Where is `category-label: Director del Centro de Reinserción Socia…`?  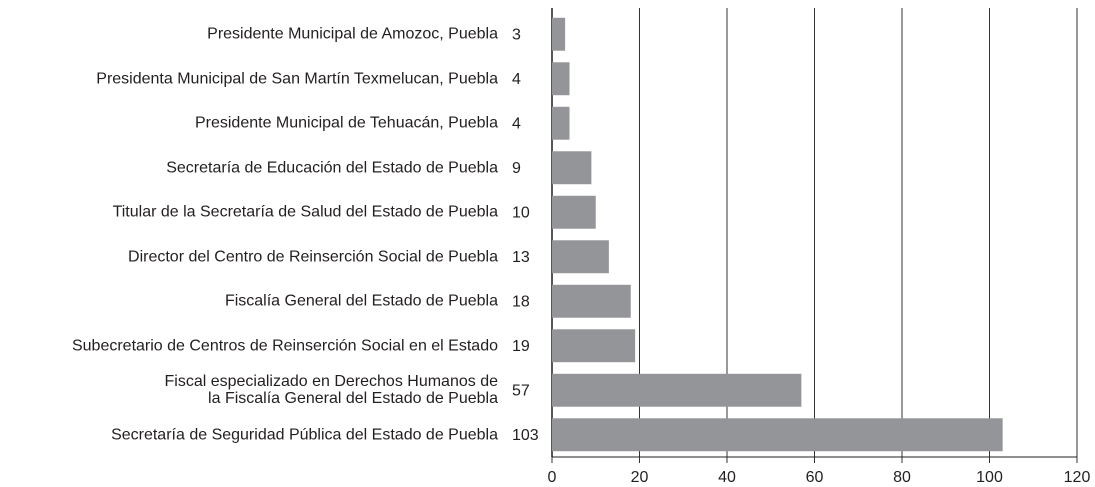 category-label: Director del Centro de Reinserción Socia… is located at coordinates (313, 257).